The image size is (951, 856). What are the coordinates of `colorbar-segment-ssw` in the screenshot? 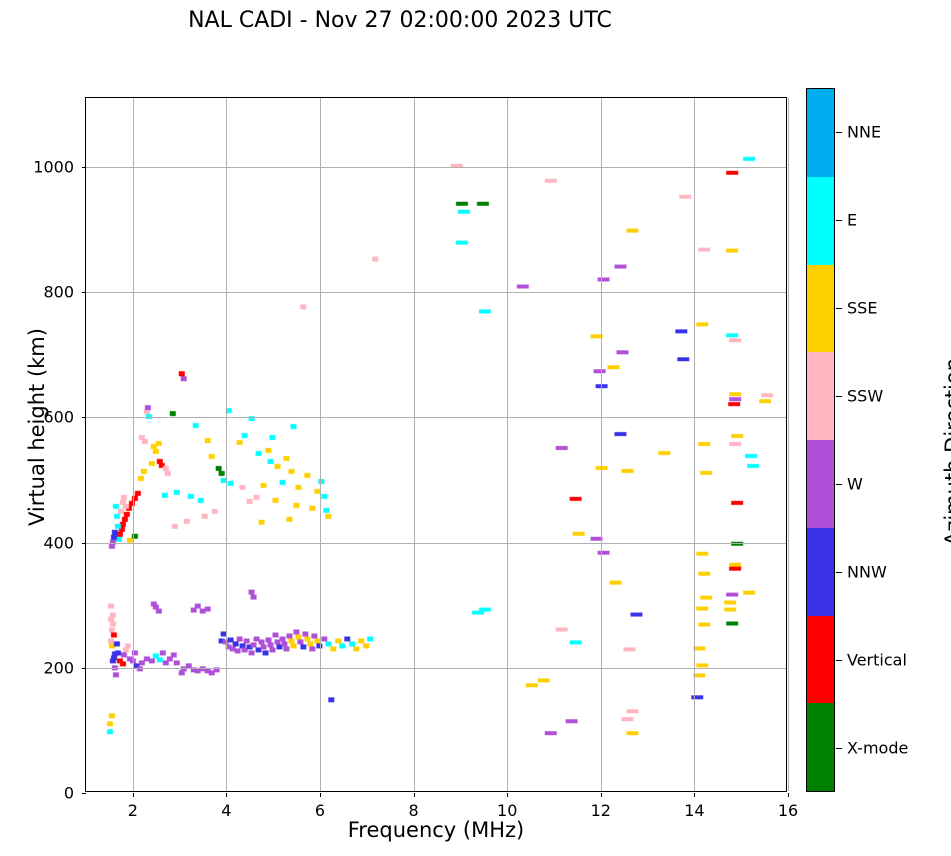 It's located at (820, 396).